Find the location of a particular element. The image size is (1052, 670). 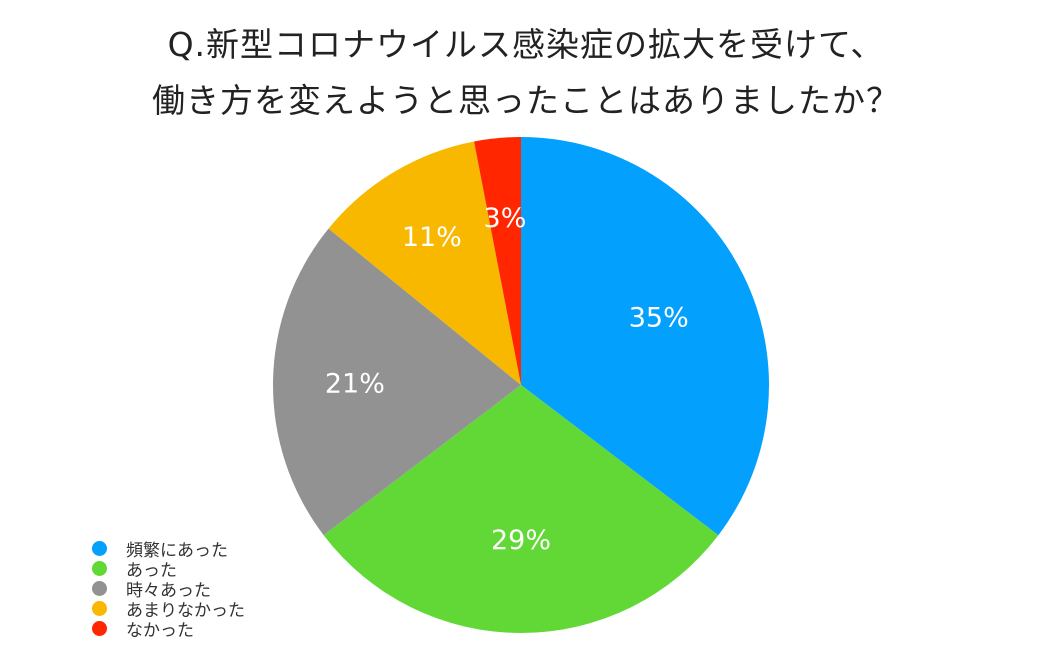

legend-item: 時々あった is located at coordinates (168, 589).